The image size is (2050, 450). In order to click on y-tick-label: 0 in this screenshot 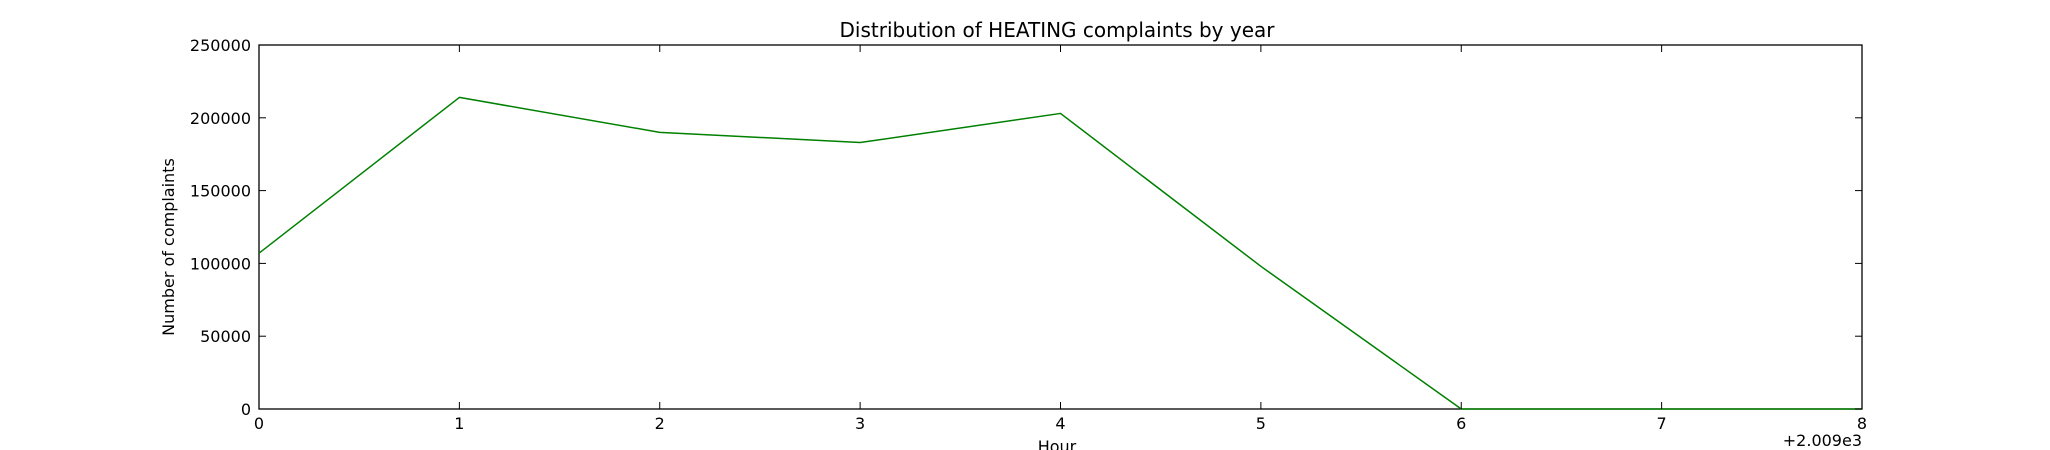, I will do `click(246, 409)`.